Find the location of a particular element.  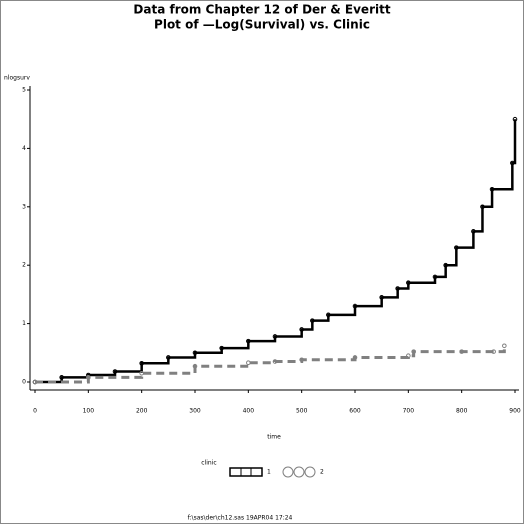

x-tick-label: 500 is located at coordinates (302, 411).